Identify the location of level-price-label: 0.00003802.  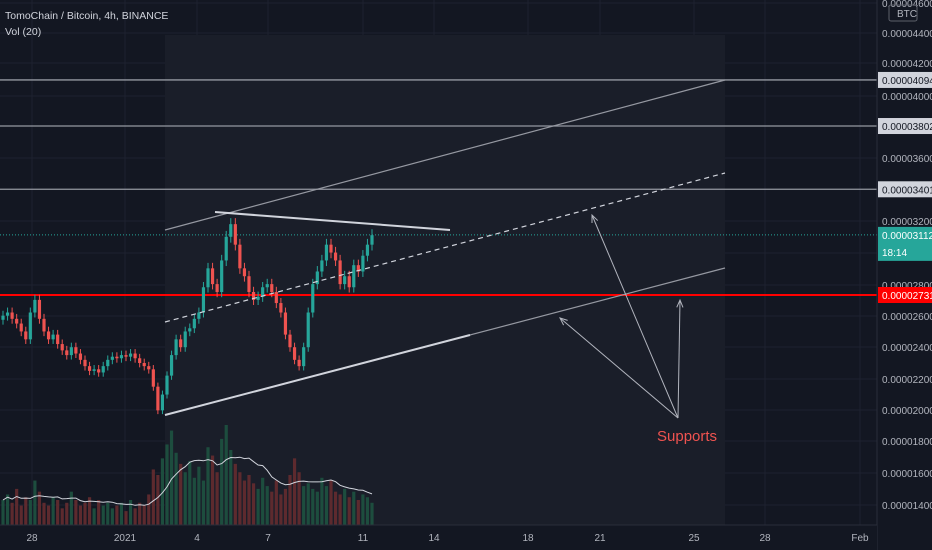
(907, 127).